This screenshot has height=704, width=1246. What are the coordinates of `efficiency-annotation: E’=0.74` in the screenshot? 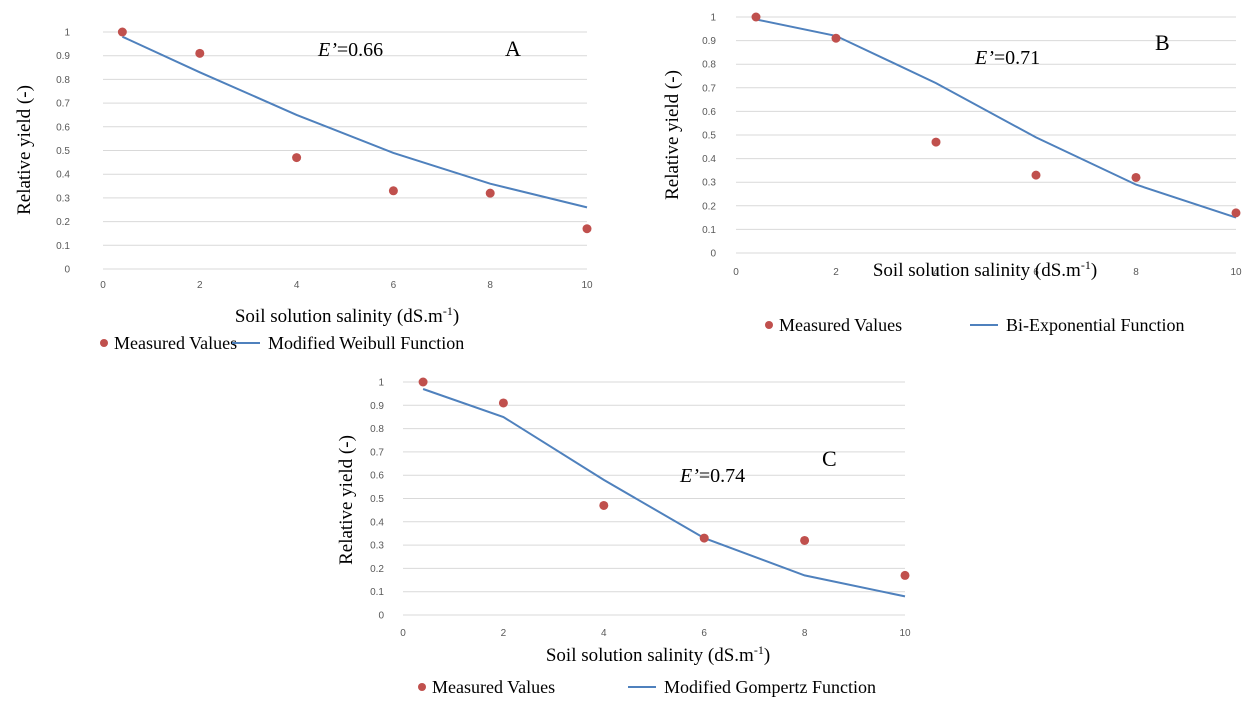 It's located at (712, 476).